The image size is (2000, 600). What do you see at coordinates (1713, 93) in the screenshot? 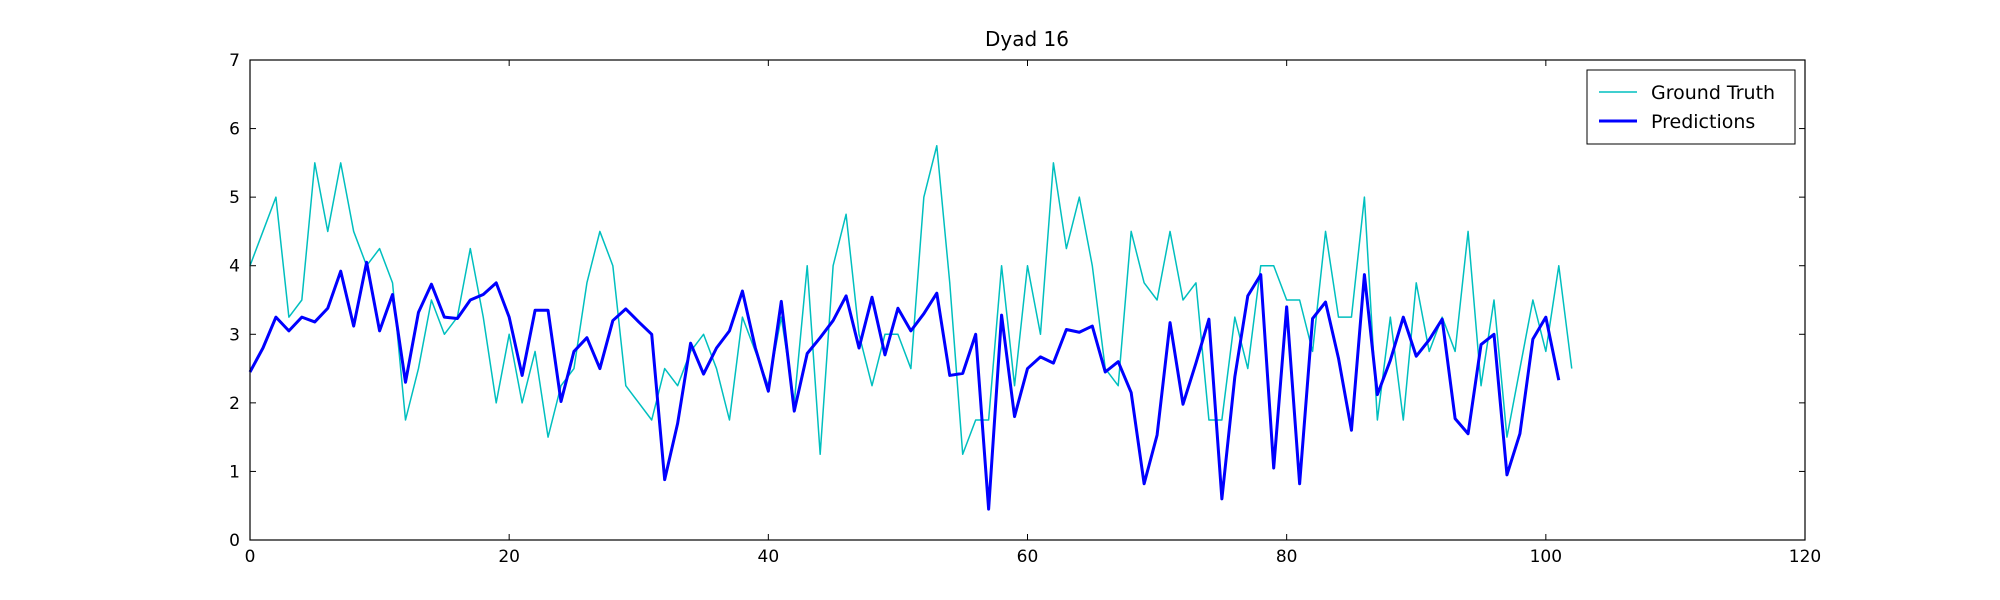
I see `legend-label: Ground Truth` at bounding box center [1713, 93].